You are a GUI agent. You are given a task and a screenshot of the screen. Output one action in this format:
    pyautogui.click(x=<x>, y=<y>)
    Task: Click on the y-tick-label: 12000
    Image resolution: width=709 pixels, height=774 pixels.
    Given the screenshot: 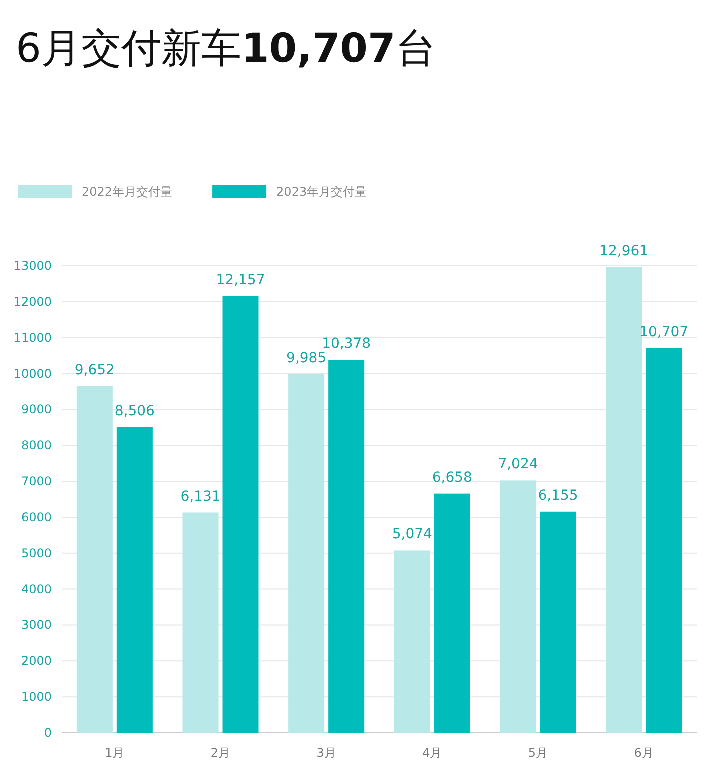 What is the action you would take?
    pyautogui.click(x=33, y=301)
    